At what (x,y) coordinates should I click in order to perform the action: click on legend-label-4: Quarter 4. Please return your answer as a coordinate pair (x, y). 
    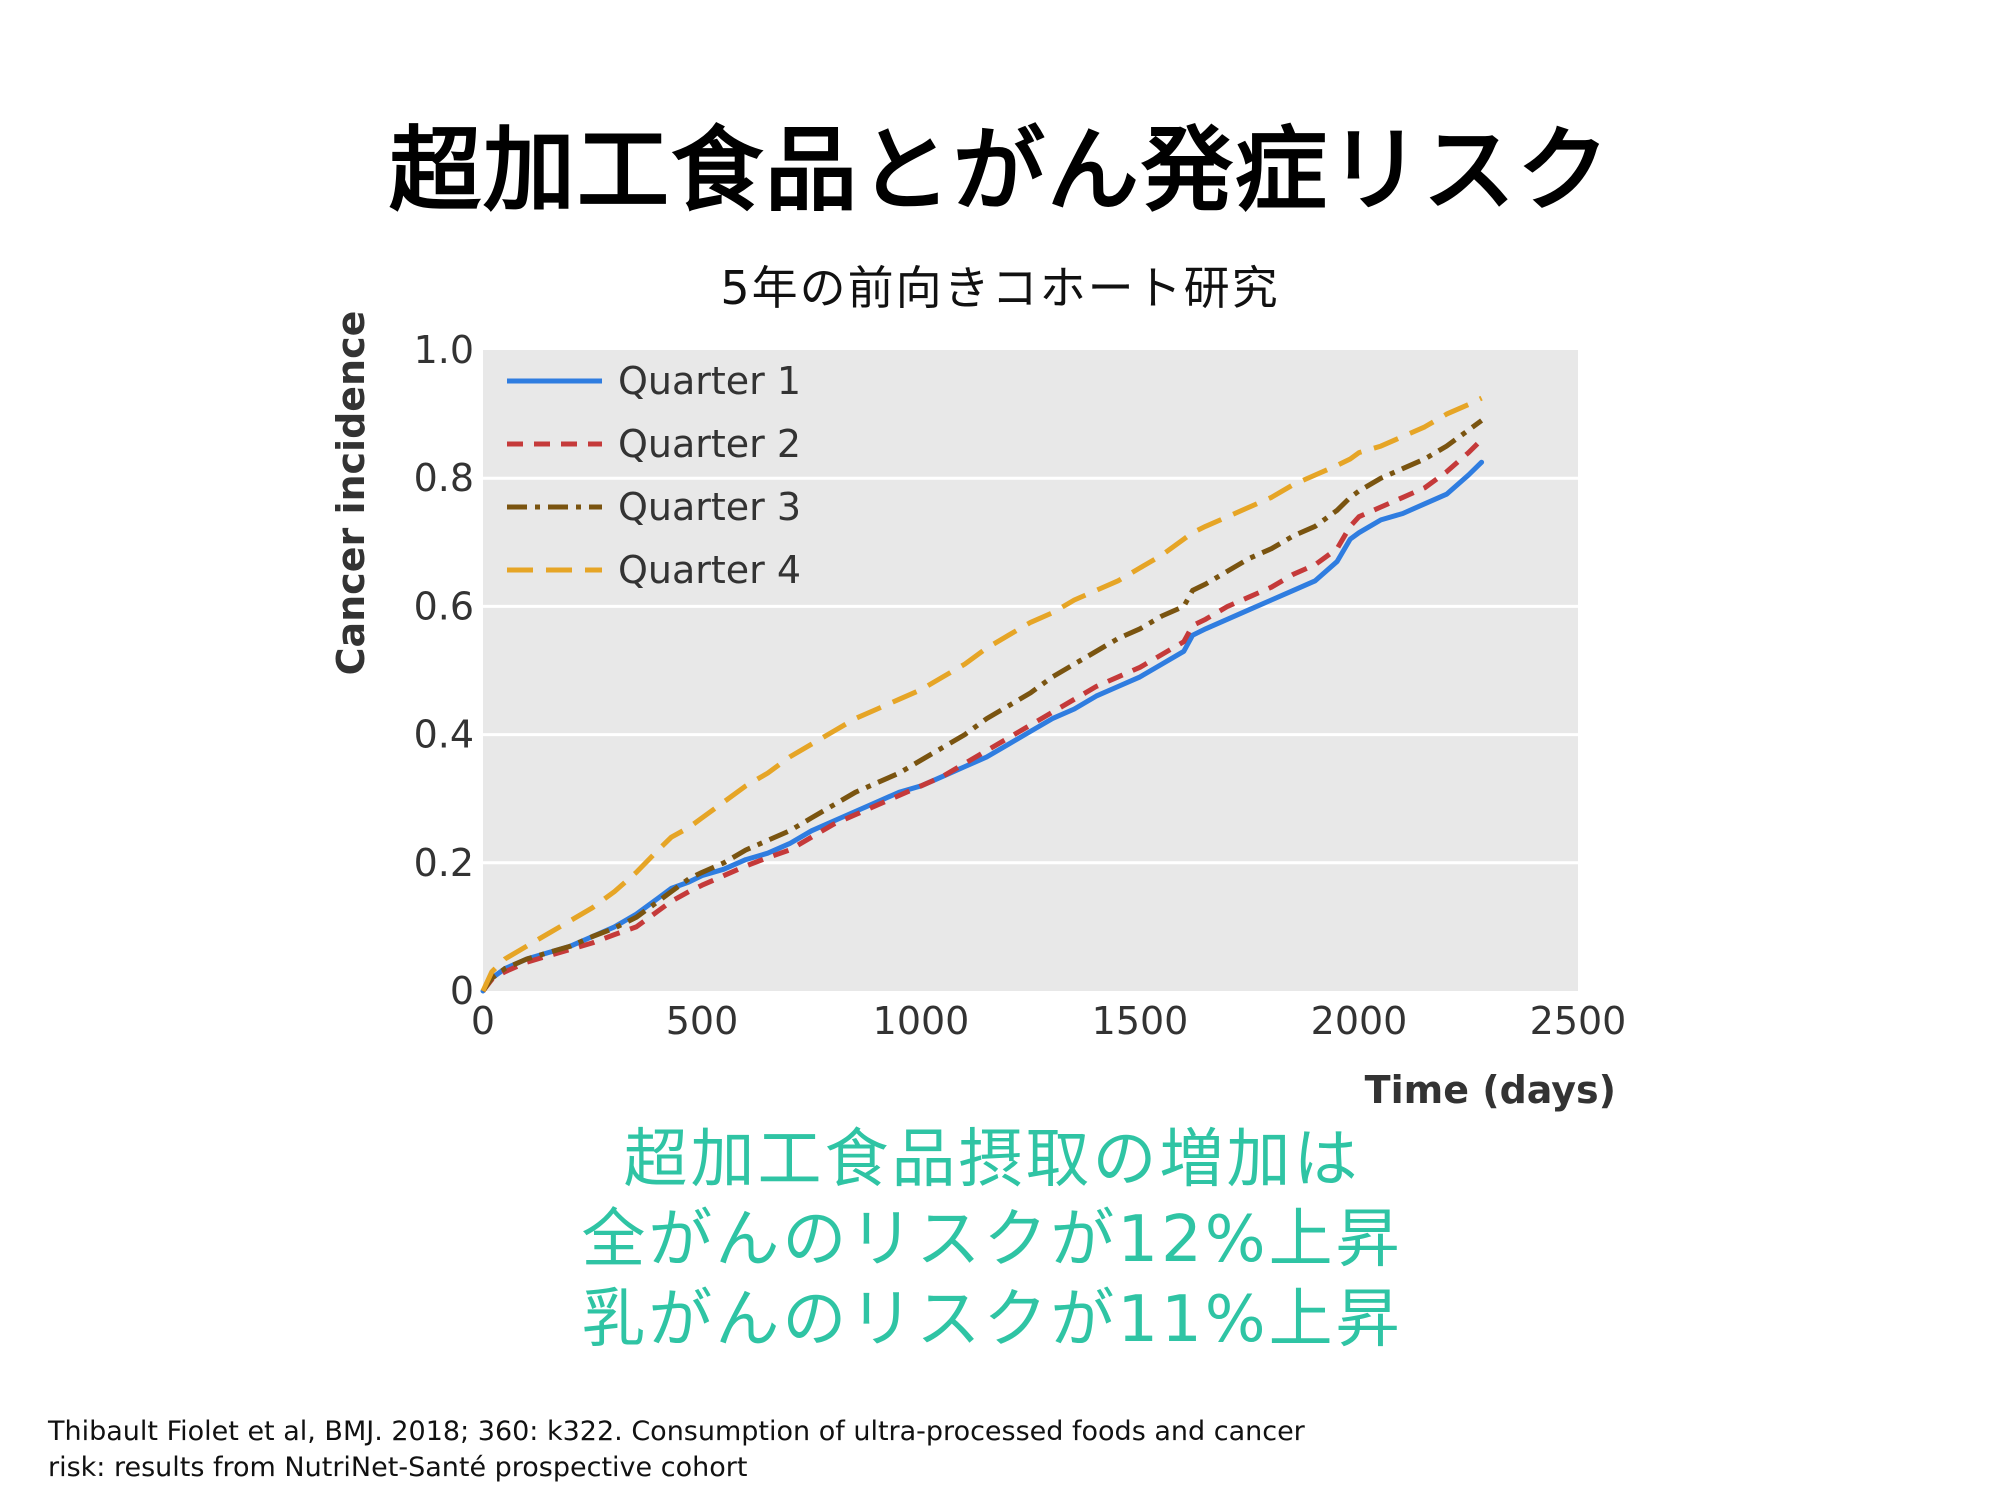
    Looking at the image, I should click on (709, 570).